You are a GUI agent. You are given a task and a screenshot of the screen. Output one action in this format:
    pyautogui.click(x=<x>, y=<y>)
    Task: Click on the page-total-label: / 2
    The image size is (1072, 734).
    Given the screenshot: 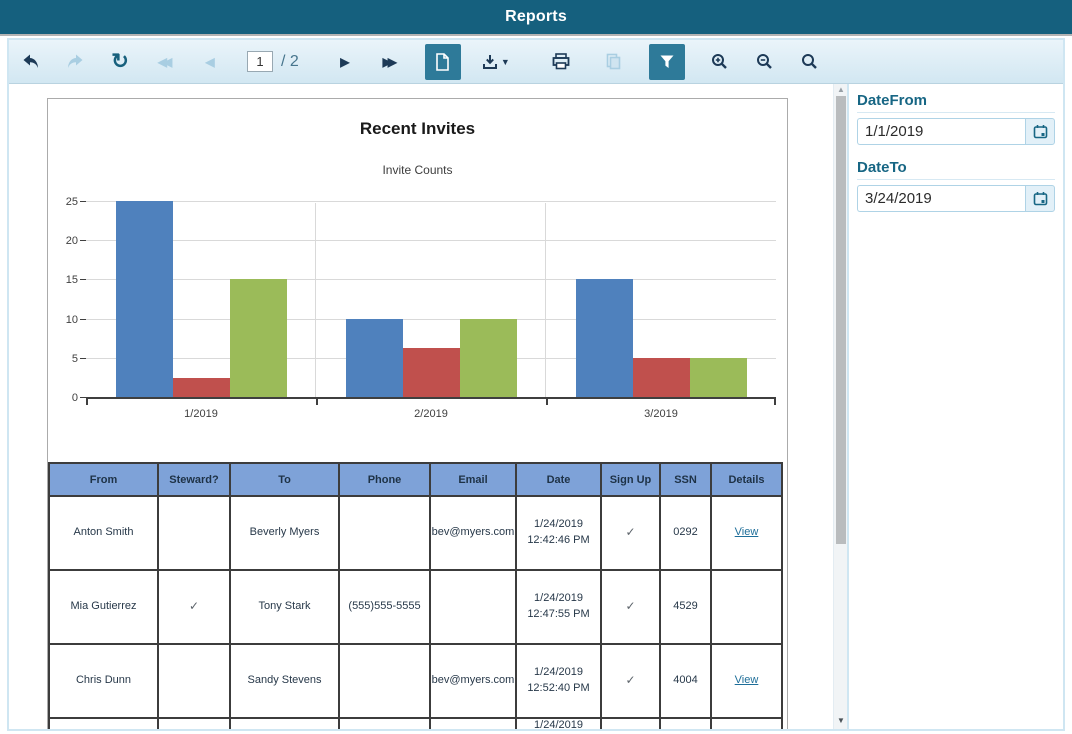 What is the action you would take?
    pyautogui.click(x=290, y=61)
    